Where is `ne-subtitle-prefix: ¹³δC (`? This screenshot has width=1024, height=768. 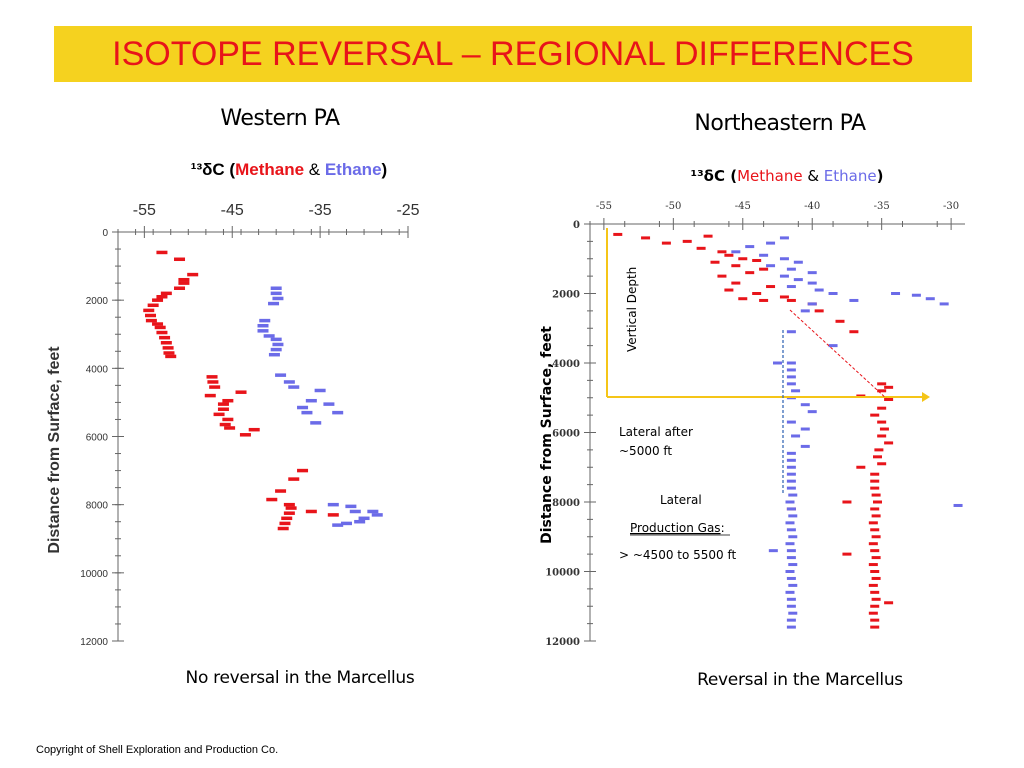 ne-subtitle-prefix: ¹³δC ( is located at coordinates (714, 176).